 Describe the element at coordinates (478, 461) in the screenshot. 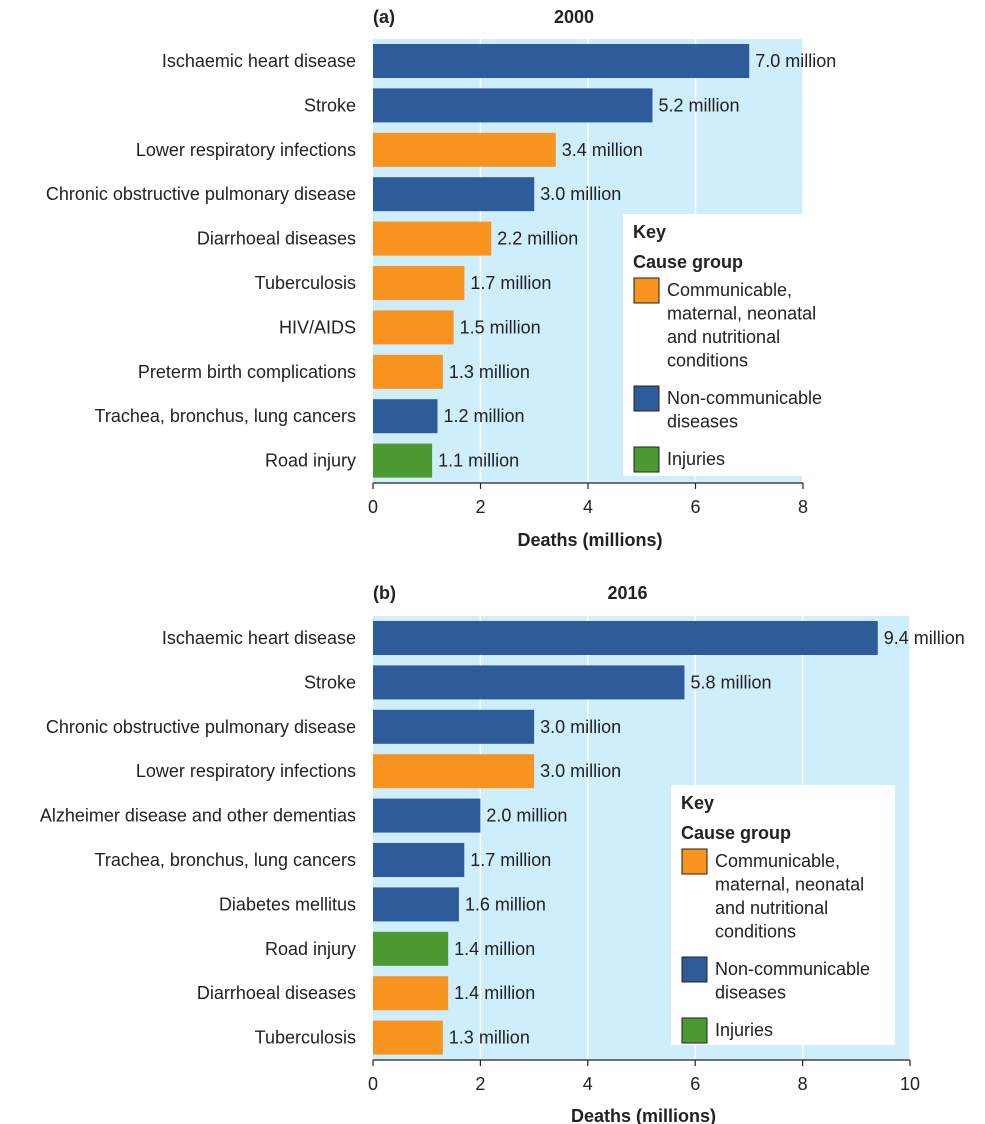

I see `value-label: 1.1 million` at that location.